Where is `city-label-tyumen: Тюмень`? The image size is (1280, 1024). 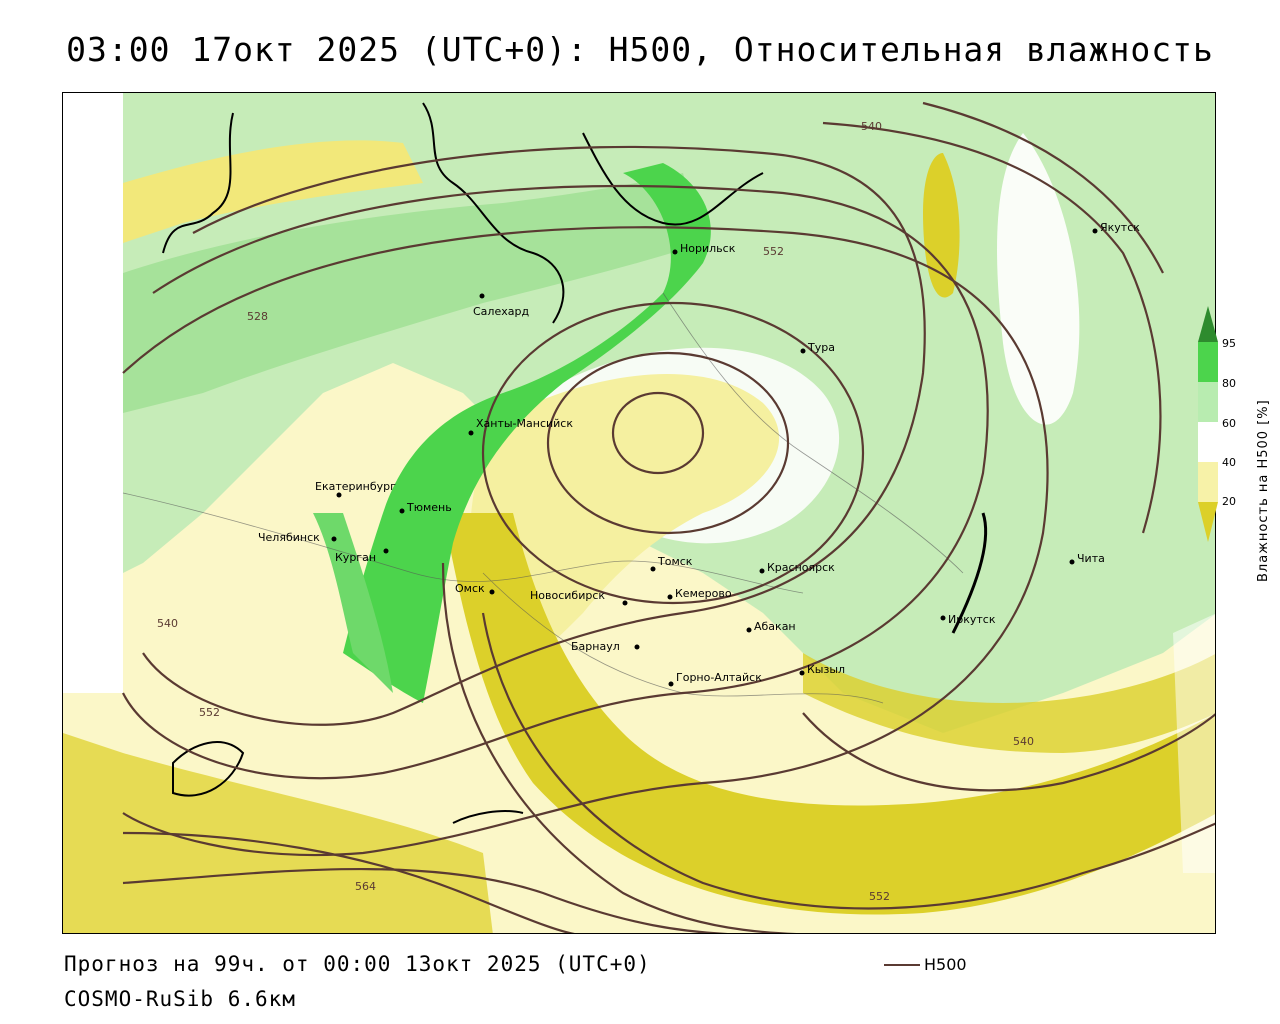
city-label-tyumen: Тюмень is located at coordinates (429, 507).